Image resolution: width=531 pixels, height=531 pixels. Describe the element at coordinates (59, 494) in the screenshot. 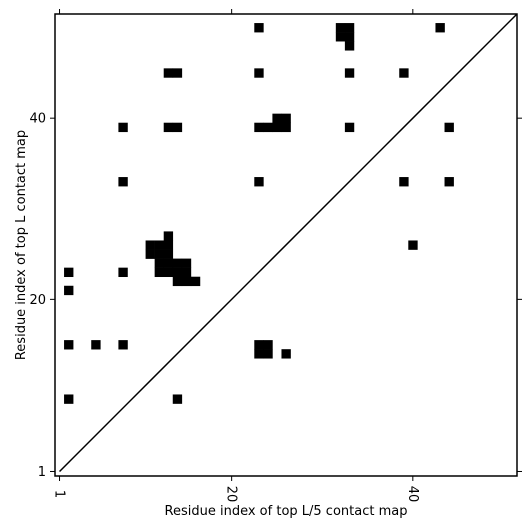

I see `x-tick-label: 1` at that location.